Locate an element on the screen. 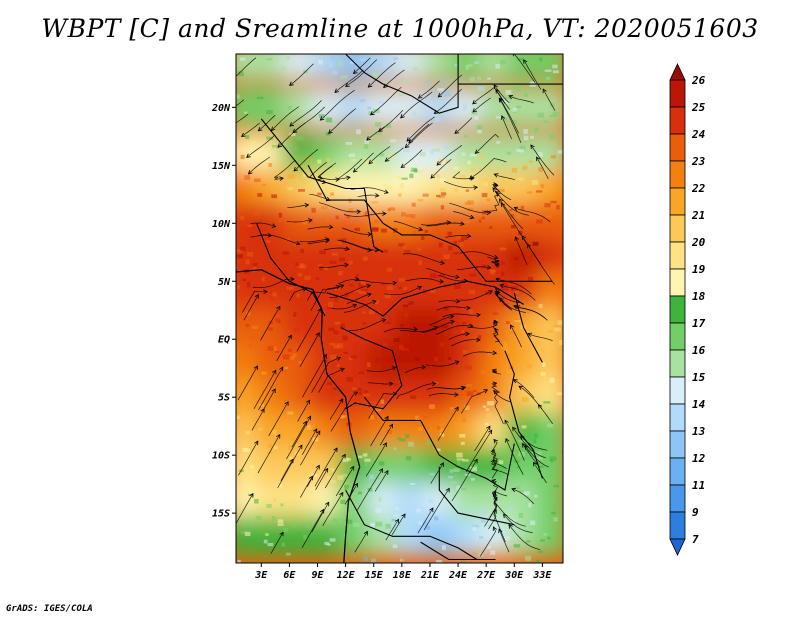  y-tick-label: 10N is located at coordinates (221, 224).